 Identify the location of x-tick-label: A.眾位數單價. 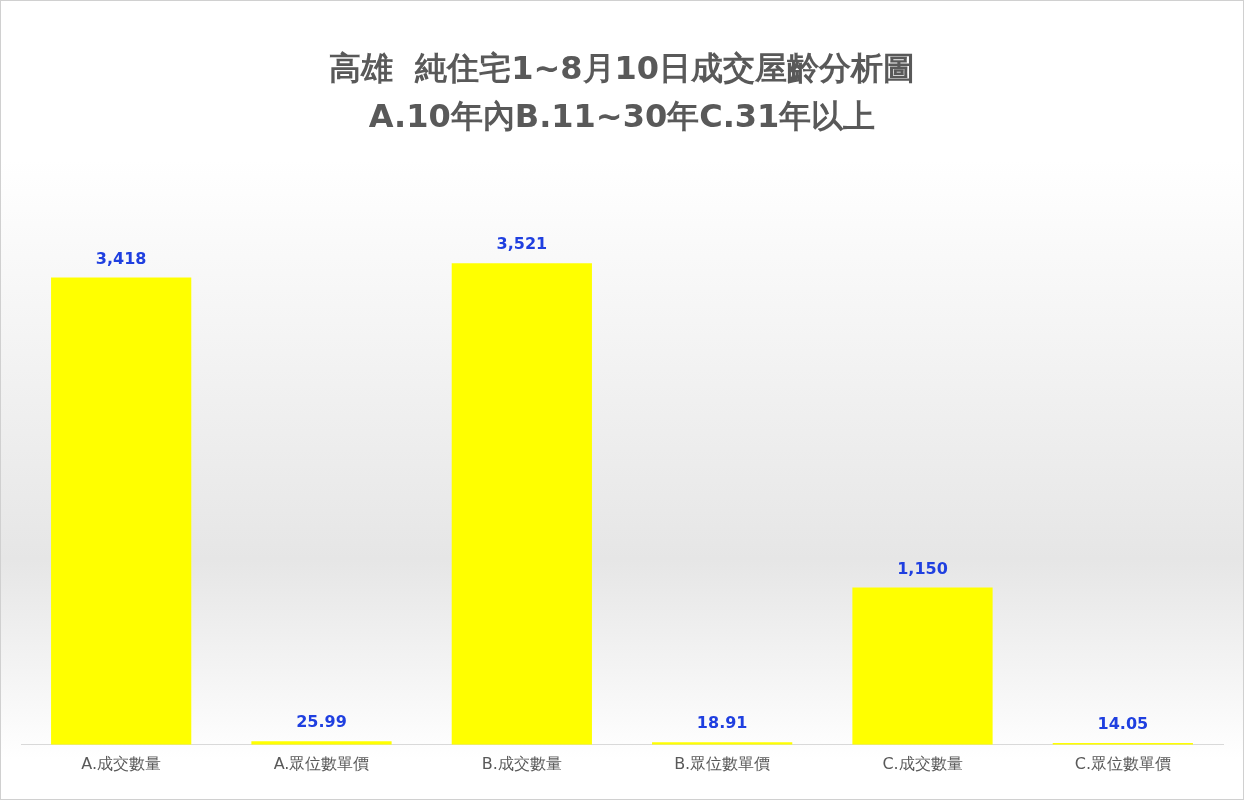
(321, 763).